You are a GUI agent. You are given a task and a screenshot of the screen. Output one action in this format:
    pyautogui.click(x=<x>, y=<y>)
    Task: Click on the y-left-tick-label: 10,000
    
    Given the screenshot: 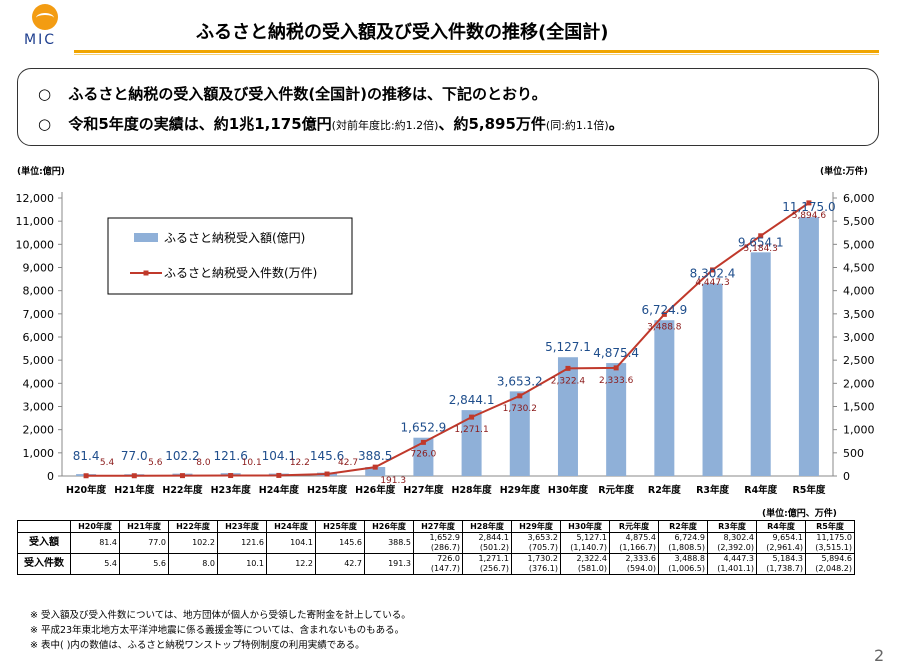 What is the action you would take?
    pyautogui.click(x=35, y=244)
    